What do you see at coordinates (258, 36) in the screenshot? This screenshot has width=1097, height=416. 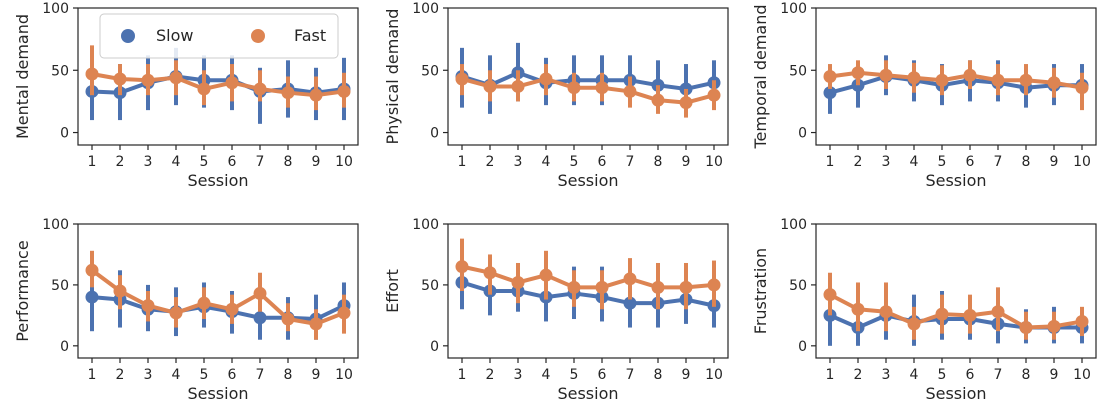 I see `legend-marker-fast` at bounding box center [258, 36].